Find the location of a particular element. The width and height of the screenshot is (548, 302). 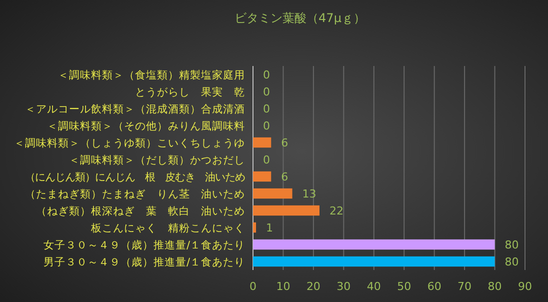

y-tick-label: ＜アルコール飲料類＞（混成酒類）合成清酒 is located at coordinates (135, 109).